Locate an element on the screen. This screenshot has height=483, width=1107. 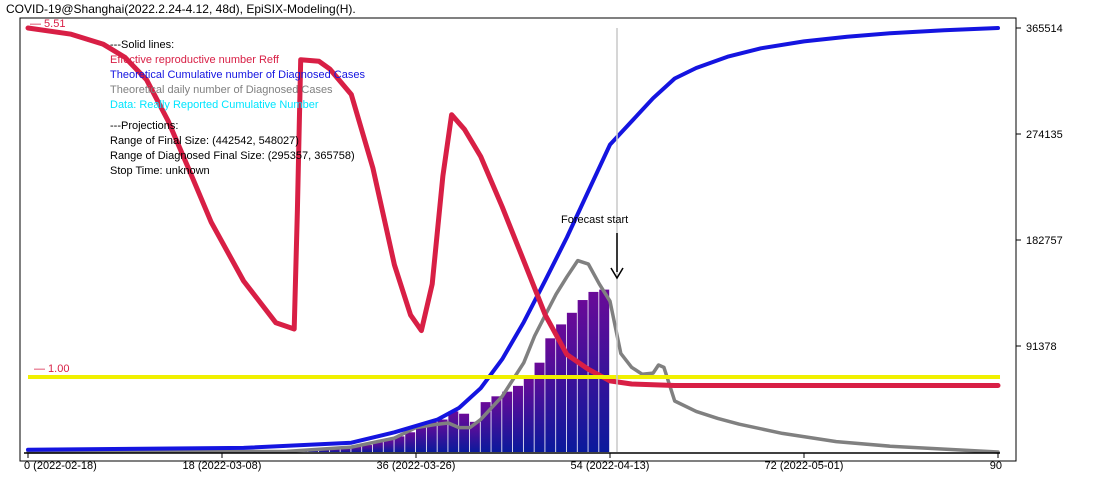
y-tick-label: 182757 is located at coordinates (1044, 241).